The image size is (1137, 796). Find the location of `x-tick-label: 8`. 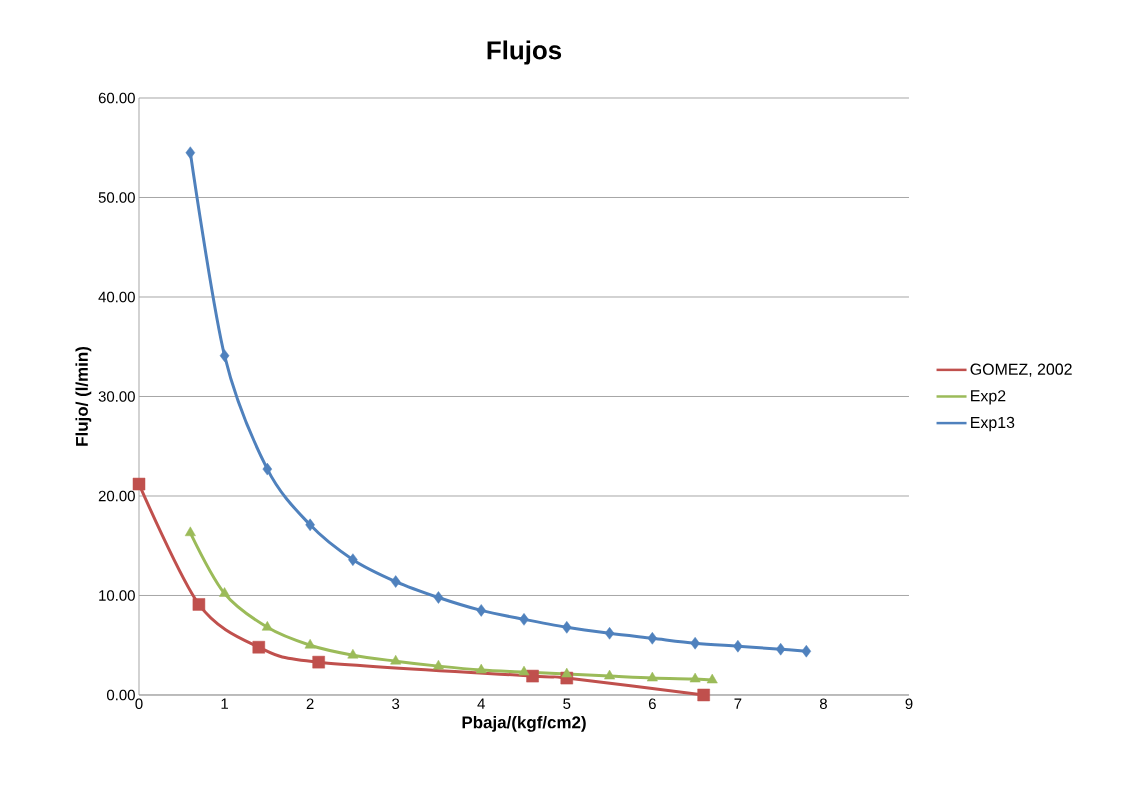

x-tick-label: 8 is located at coordinates (823, 704).